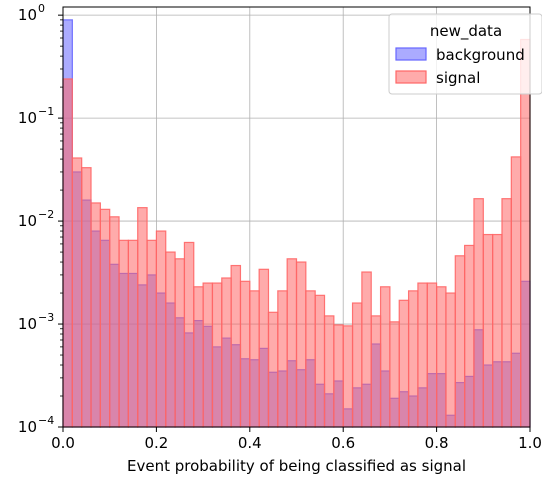 This screenshot has height=478, width=542. What do you see at coordinates (343, 443) in the screenshot?
I see `x-tick-label: 0.6` at bounding box center [343, 443].